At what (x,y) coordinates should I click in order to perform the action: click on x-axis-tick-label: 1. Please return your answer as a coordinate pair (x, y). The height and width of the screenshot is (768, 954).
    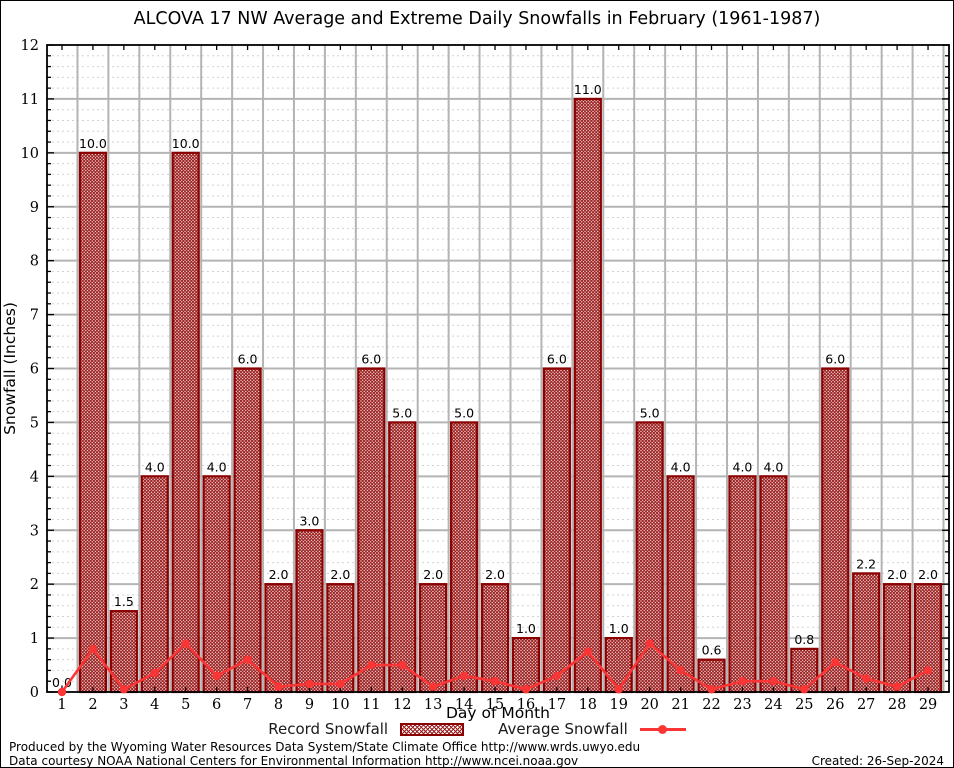
    Looking at the image, I should click on (61, 705).